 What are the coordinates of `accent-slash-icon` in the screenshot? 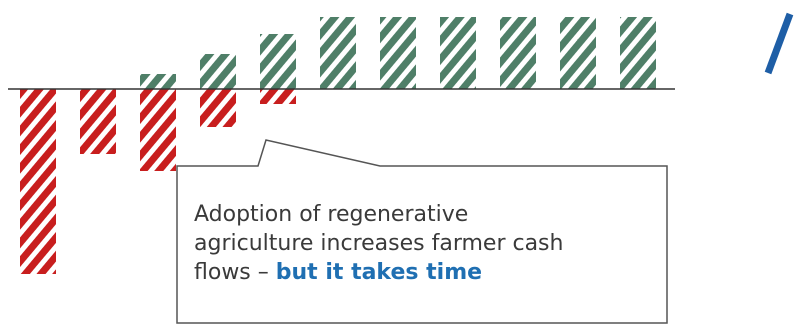 It's located at (779, 43).